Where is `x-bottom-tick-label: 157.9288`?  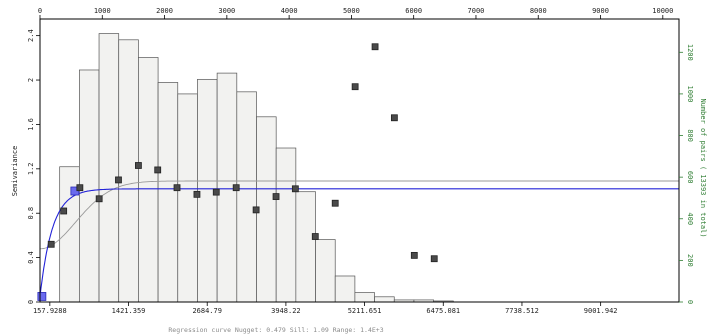
x-bottom-tick-label: 157.9288 is located at coordinates (50, 311).